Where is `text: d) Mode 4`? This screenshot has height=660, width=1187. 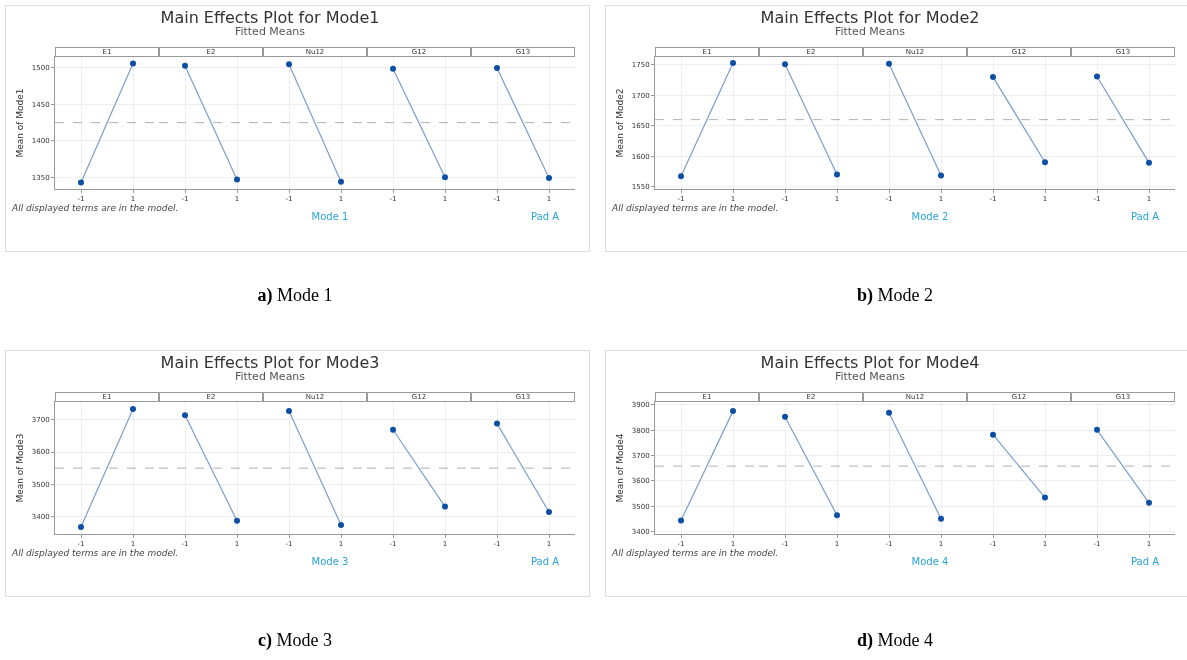
text: d) Mode 4 is located at coordinates (895, 640).